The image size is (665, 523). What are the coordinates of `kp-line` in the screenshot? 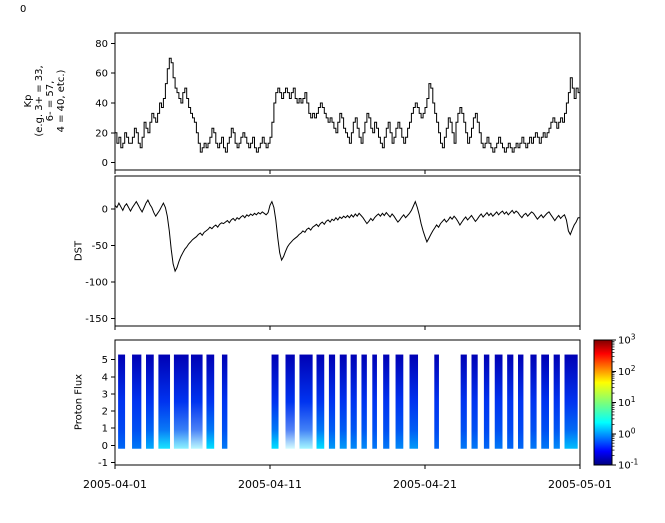 It's located at (347, 105).